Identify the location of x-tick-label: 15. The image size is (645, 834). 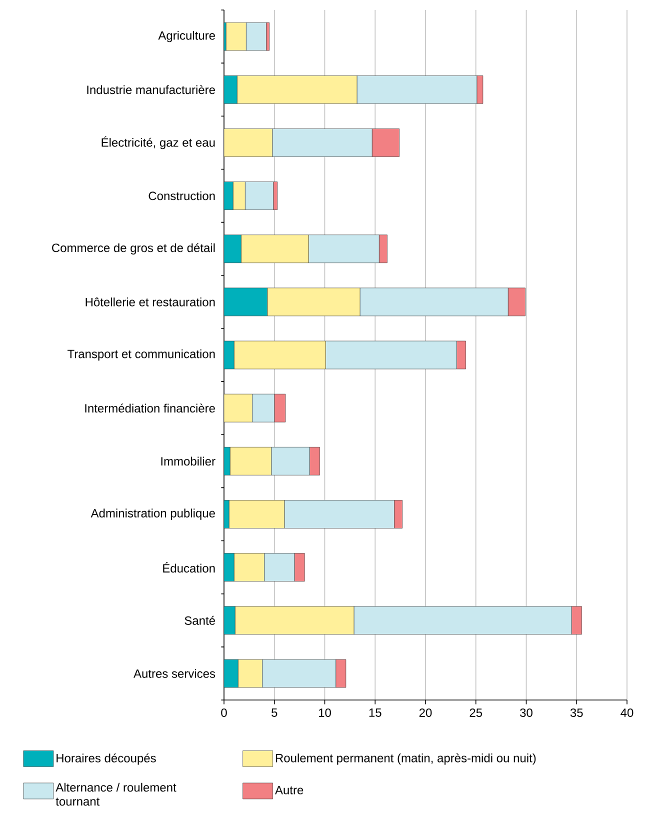
(375, 712).